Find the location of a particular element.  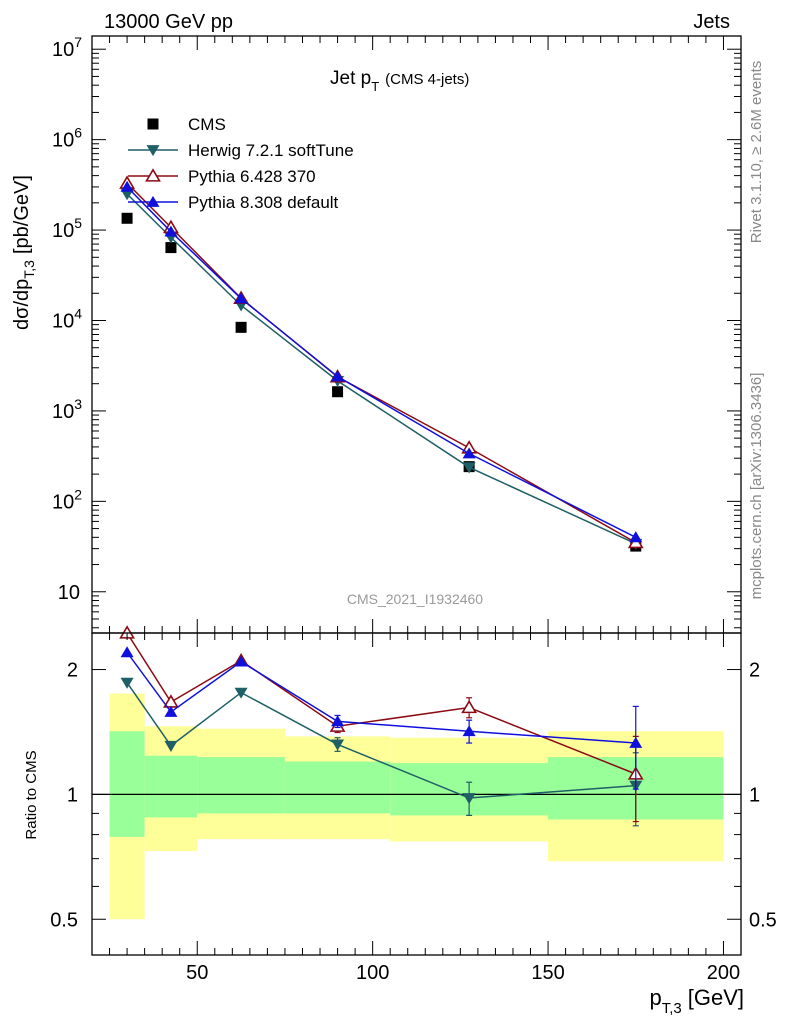

ratio-y-tick-label-right: 1 is located at coordinates (754, 795).